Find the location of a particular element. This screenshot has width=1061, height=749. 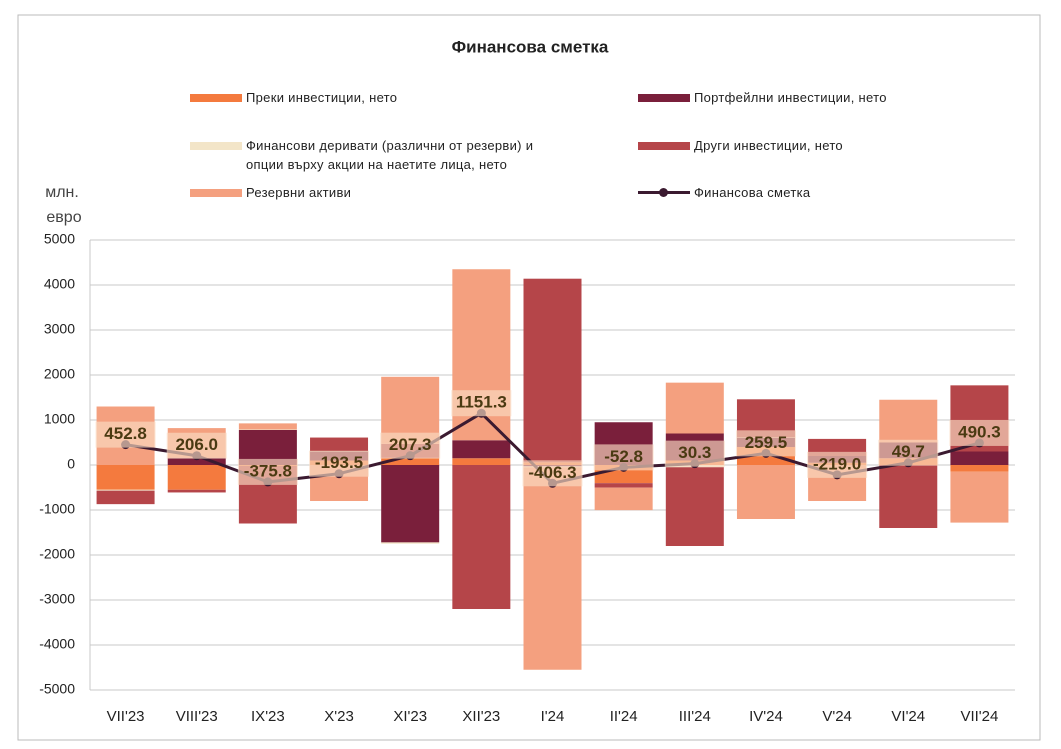

x-tick-label: VII'24 is located at coordinates (979, 716).